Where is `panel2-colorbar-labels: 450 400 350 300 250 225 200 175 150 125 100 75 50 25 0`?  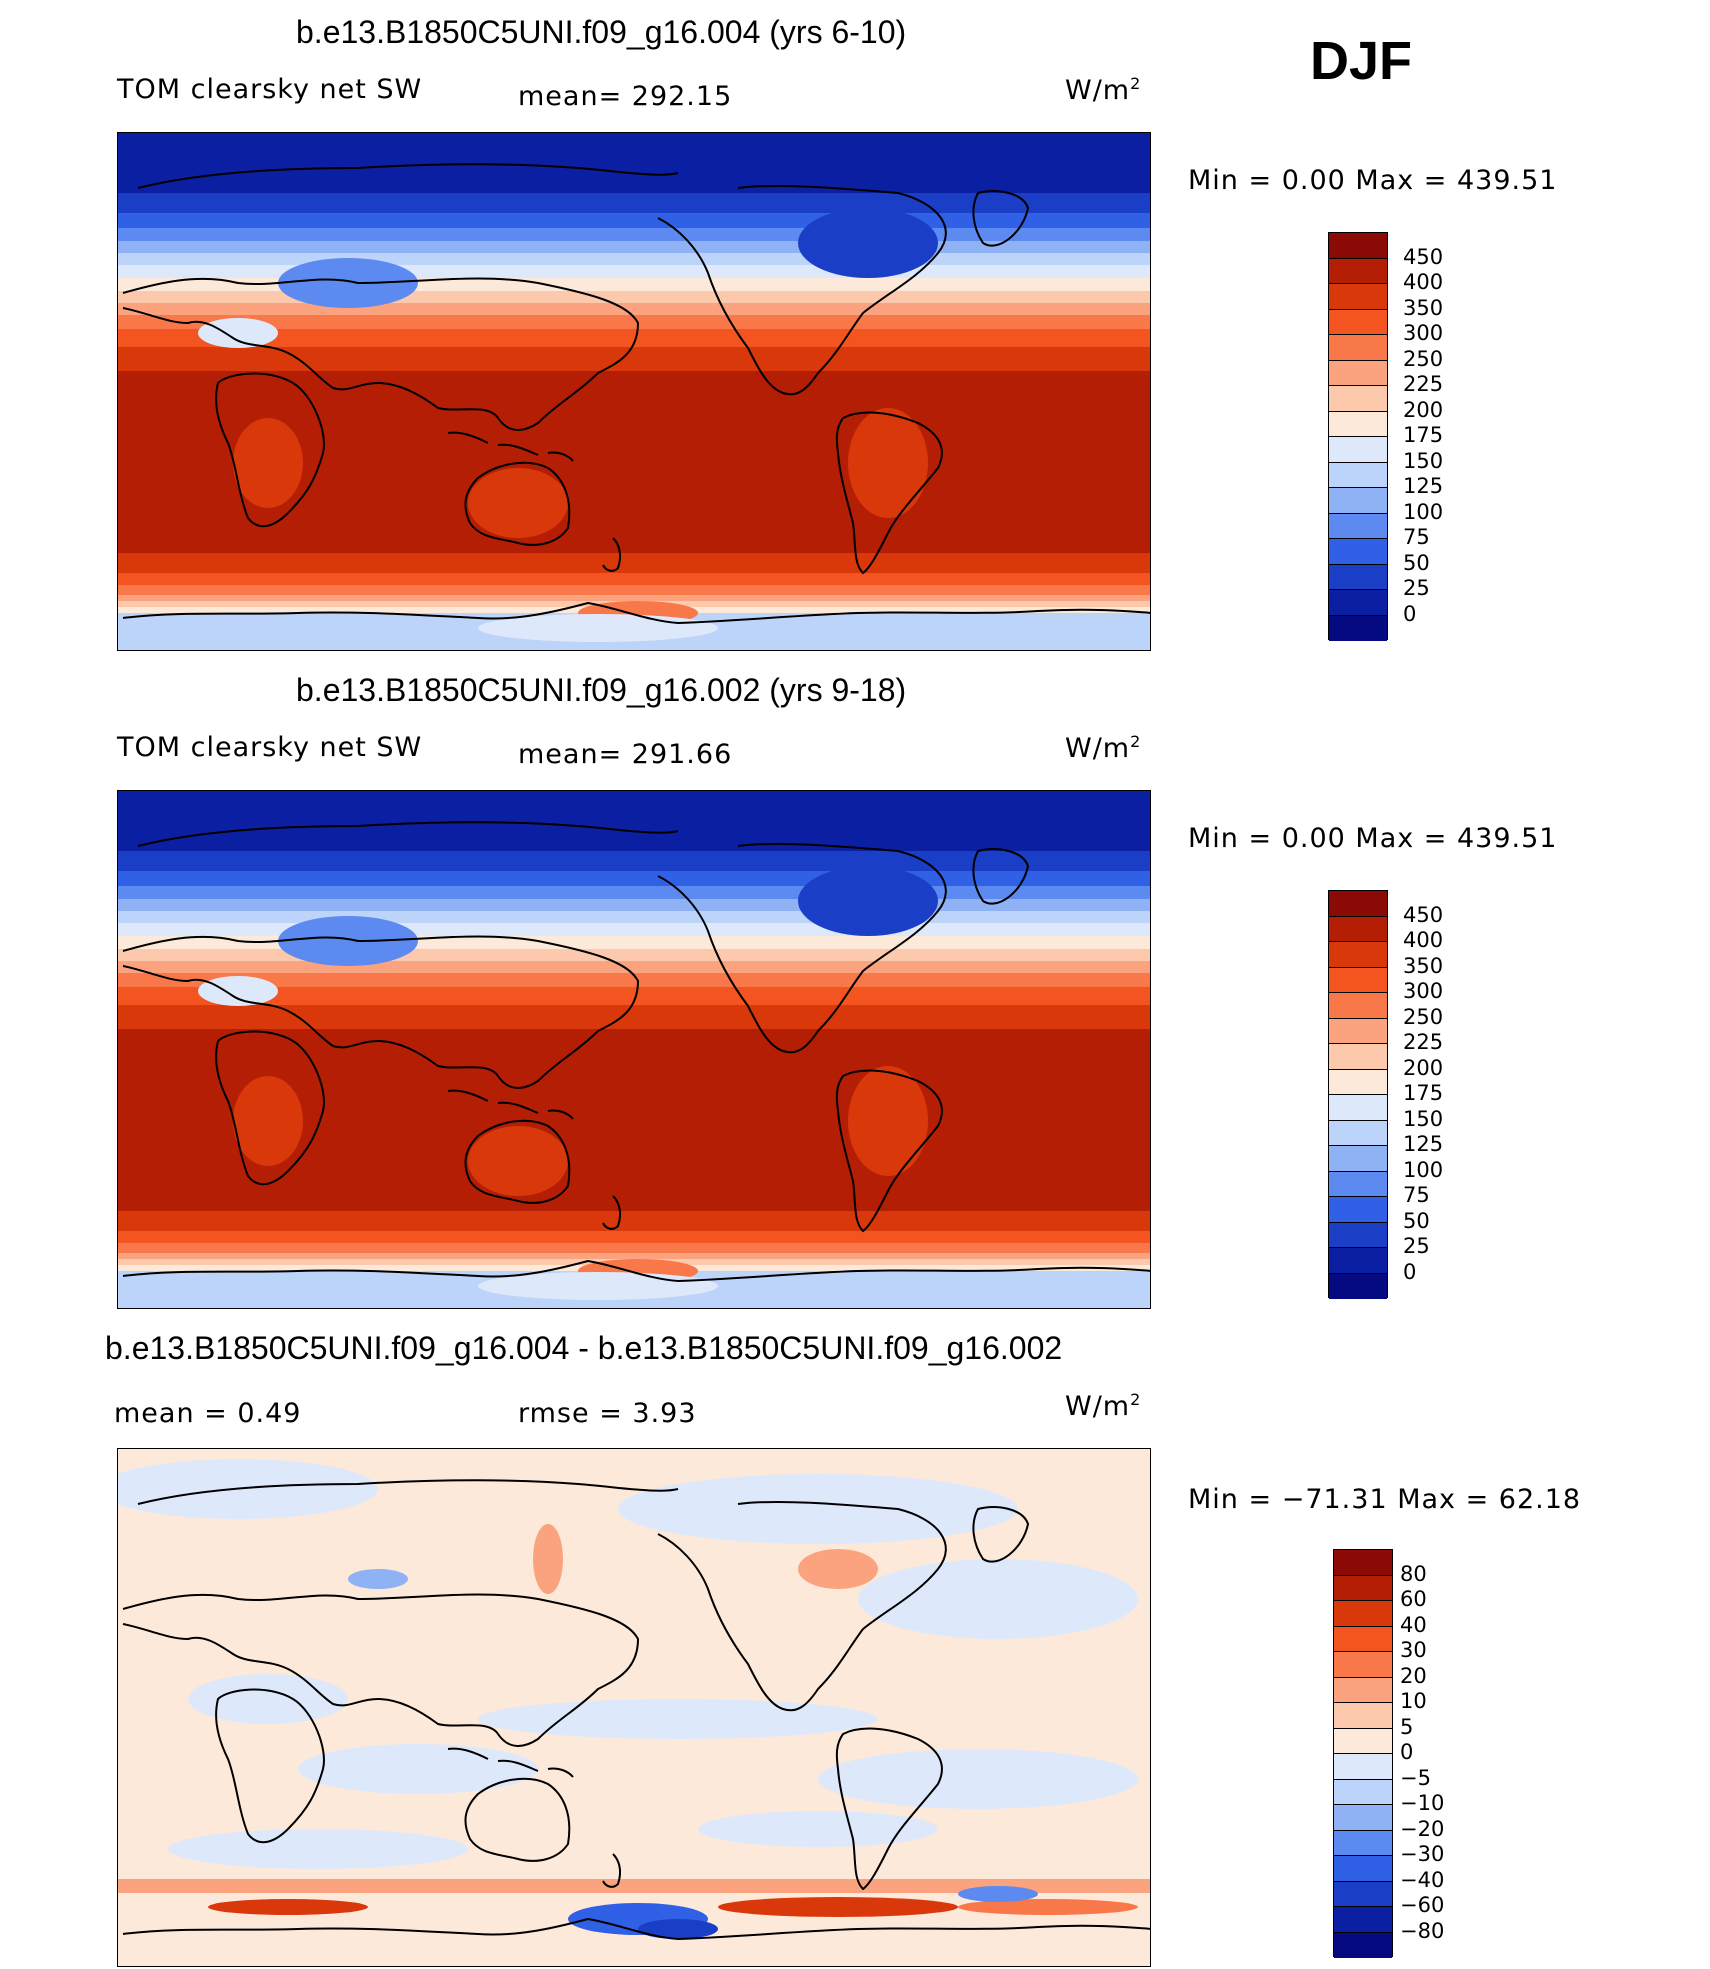 panel2-colorbar-labels: 450 400 350 300 250 225 200 175 150 125 100 75 50 25 0 is located at coordinates (1443, 1094).